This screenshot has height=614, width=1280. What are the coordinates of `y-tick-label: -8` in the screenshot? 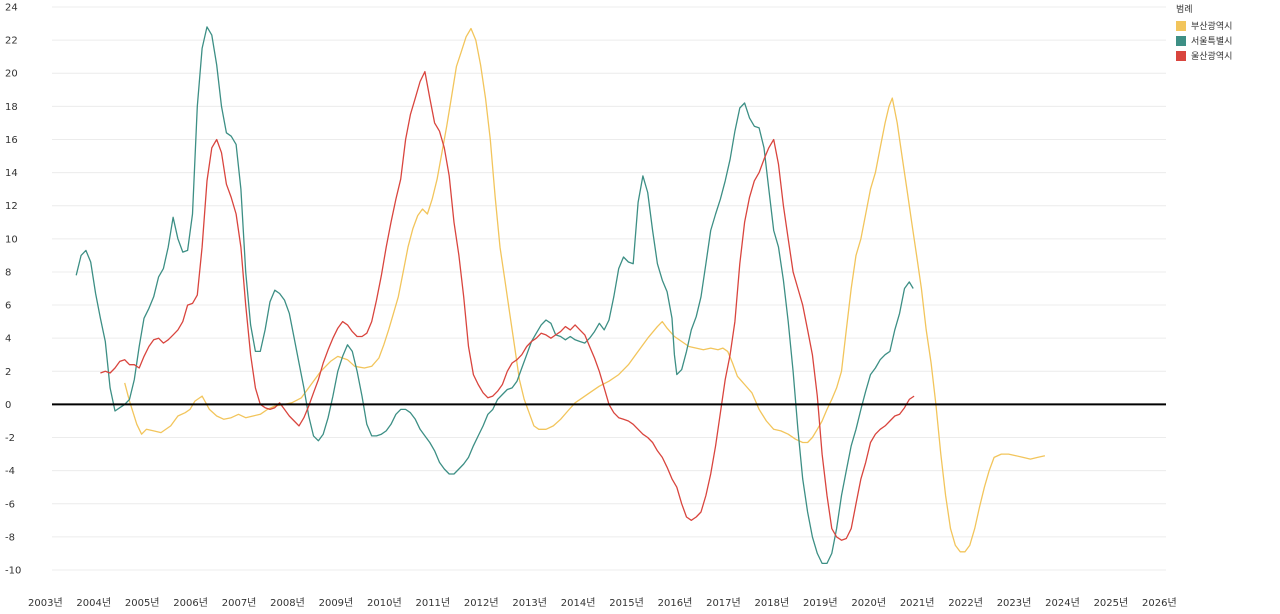 It's located at (10, 537).